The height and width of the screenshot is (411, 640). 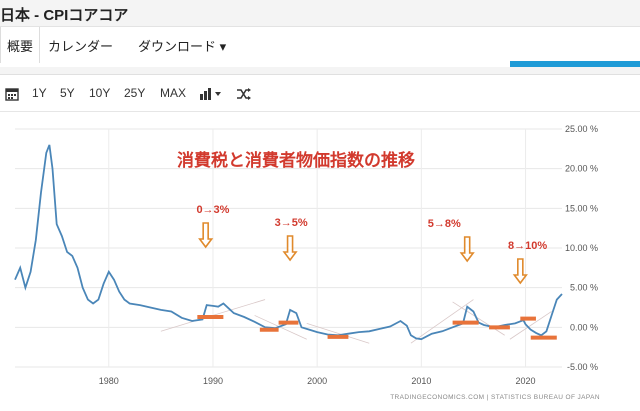 What do you see at coordinates (67, 93) in the screenshot?
I see `range-5y-button: 5Y` at bounding box center [67, 93].